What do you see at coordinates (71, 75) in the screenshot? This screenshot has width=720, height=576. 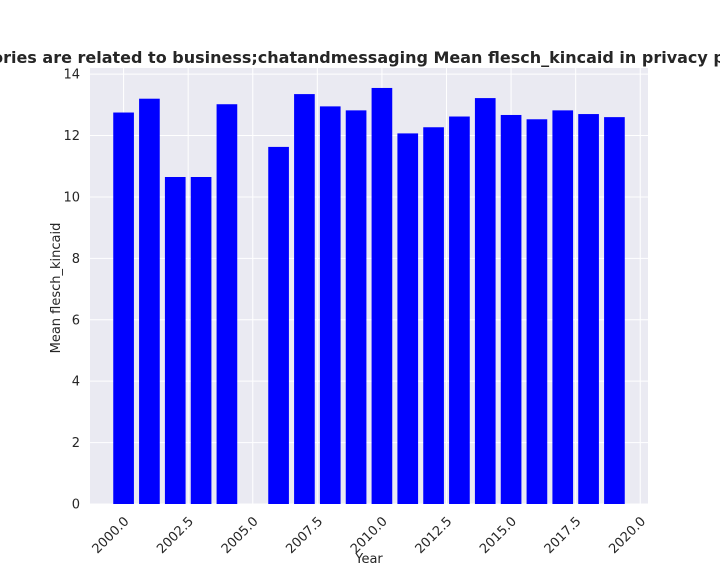 I see `y-tick-label: 14` at bounding box center [71, 75].